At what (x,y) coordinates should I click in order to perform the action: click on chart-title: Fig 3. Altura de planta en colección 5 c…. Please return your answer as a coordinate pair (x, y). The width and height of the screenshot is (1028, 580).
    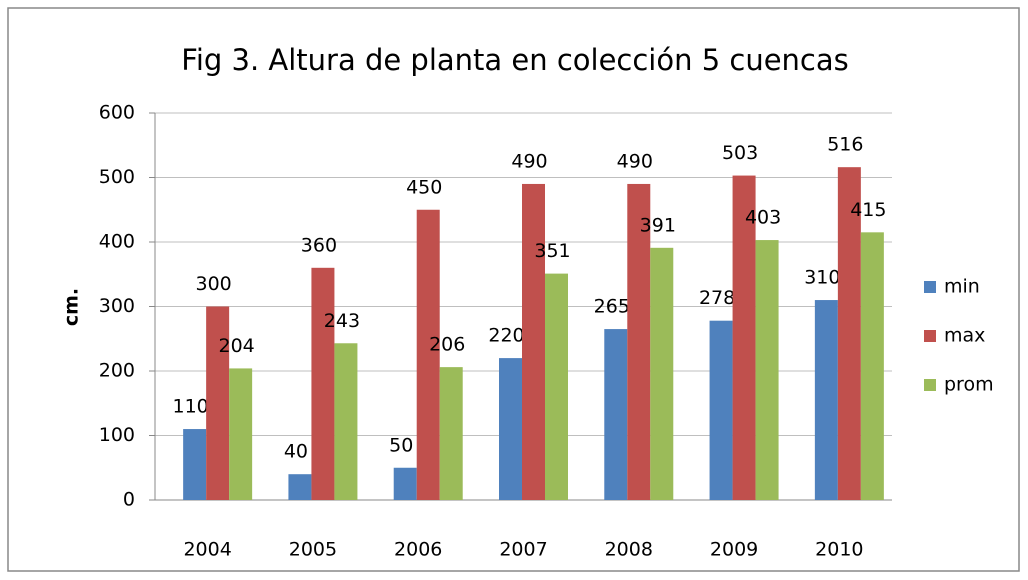
    Looking at the image, I should click on (515, 60).